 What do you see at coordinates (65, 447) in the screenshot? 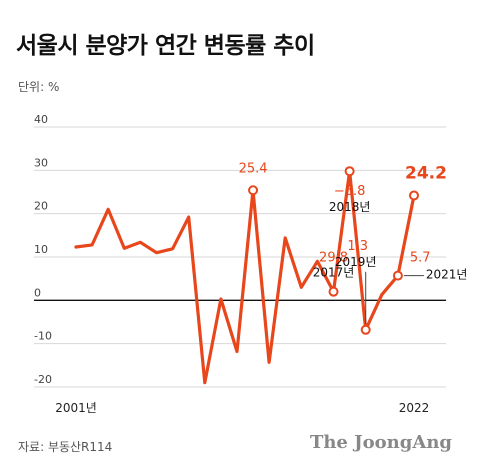
I see `source-label: 자료: 부동산R114` at bounding box center [65, 447].